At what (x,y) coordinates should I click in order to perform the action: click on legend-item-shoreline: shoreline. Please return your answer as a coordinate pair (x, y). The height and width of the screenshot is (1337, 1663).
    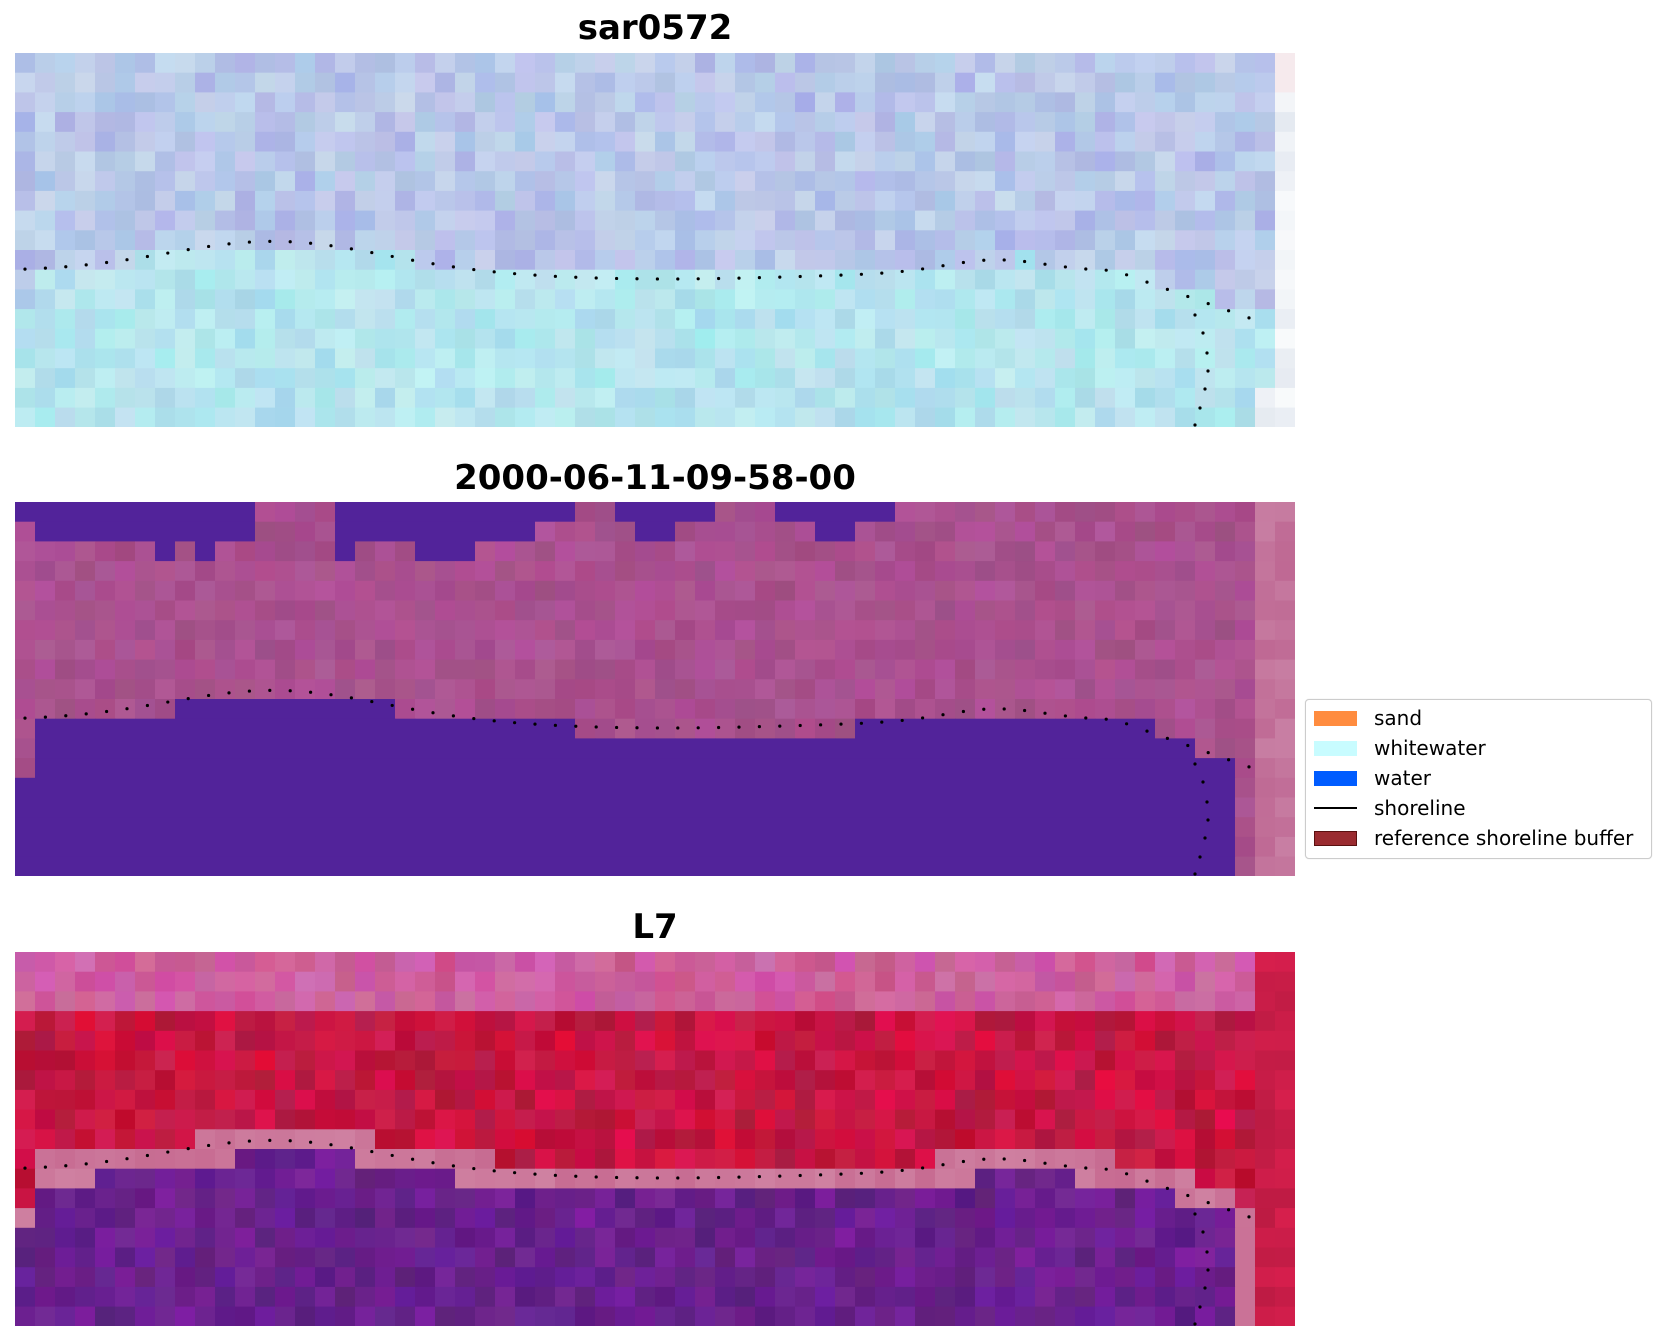
    Looking at the image, I should click on (1390, 808).